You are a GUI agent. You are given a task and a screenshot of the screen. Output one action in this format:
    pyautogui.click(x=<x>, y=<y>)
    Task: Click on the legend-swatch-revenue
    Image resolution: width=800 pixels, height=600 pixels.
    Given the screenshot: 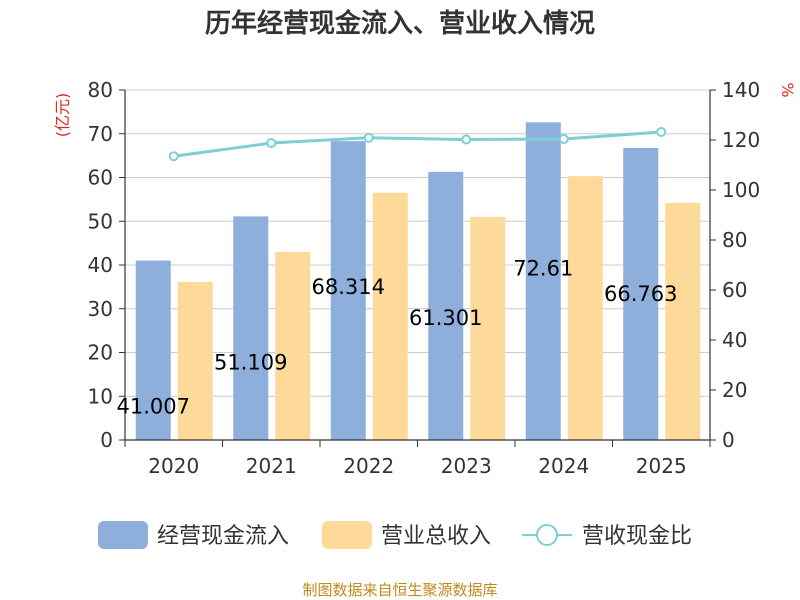 What is the action you would take?
    pyautogui.click(x=347, y=535)
    